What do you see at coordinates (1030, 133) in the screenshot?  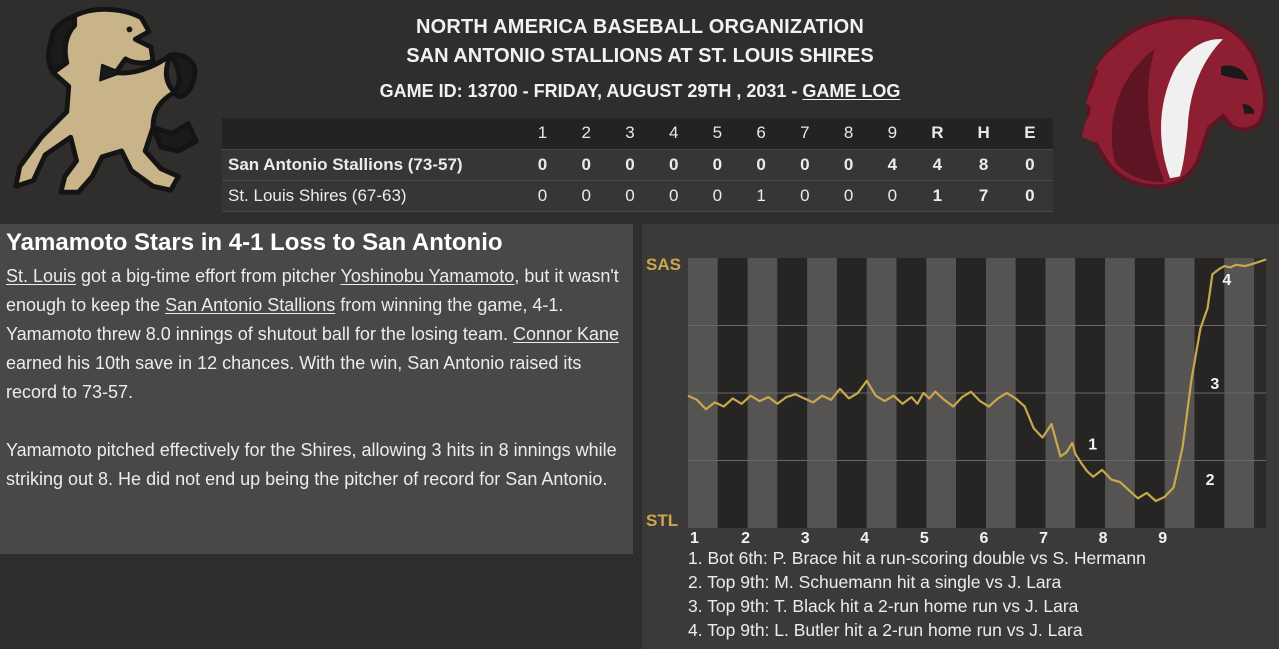 I see `errors-header: E` at bounding box center [1030, 133].